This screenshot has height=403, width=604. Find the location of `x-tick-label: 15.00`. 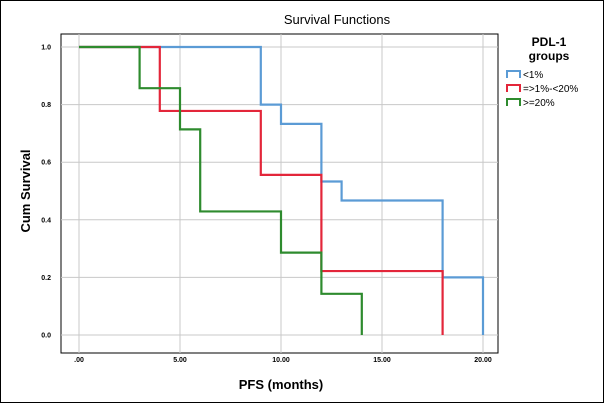

x-tick-label: 15.00 is located at coordinates (382, 360).